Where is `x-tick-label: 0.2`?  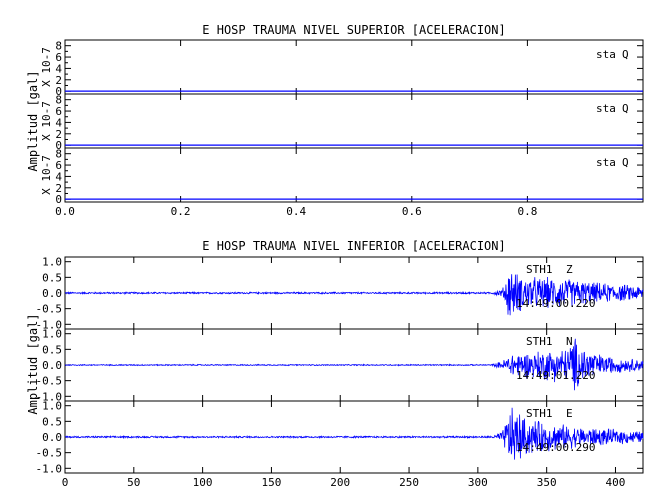 x-tick-label: 0.2 is located at coordinates (181, 211).